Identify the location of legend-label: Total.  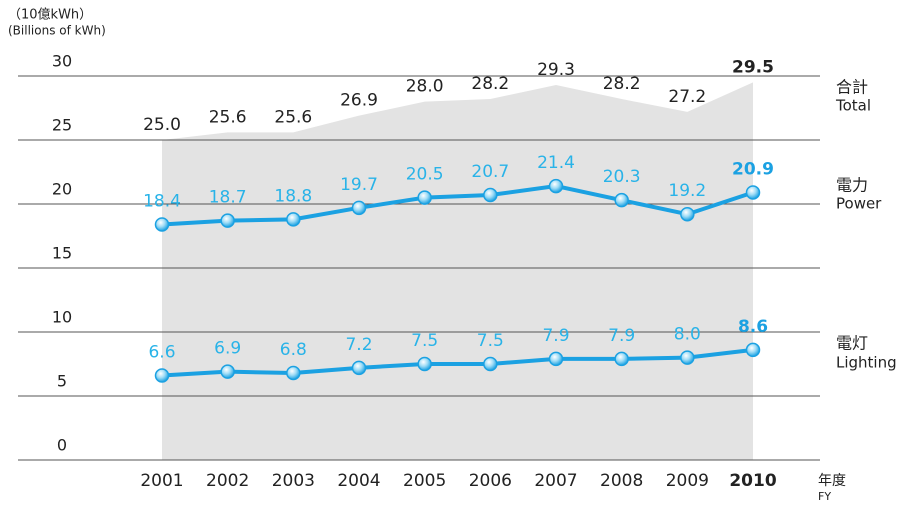
(853, 106).